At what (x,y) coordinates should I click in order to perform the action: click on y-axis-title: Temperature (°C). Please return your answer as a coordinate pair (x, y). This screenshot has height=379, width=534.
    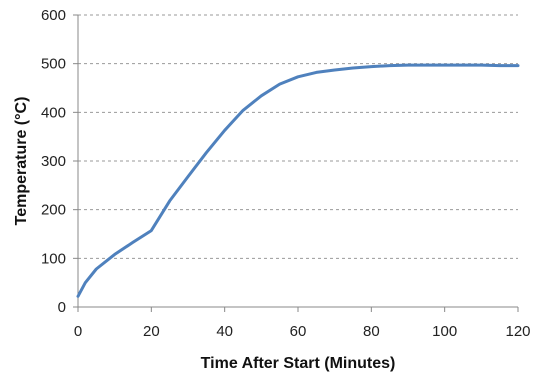
    Looking at the image, I should click on (21, 161).